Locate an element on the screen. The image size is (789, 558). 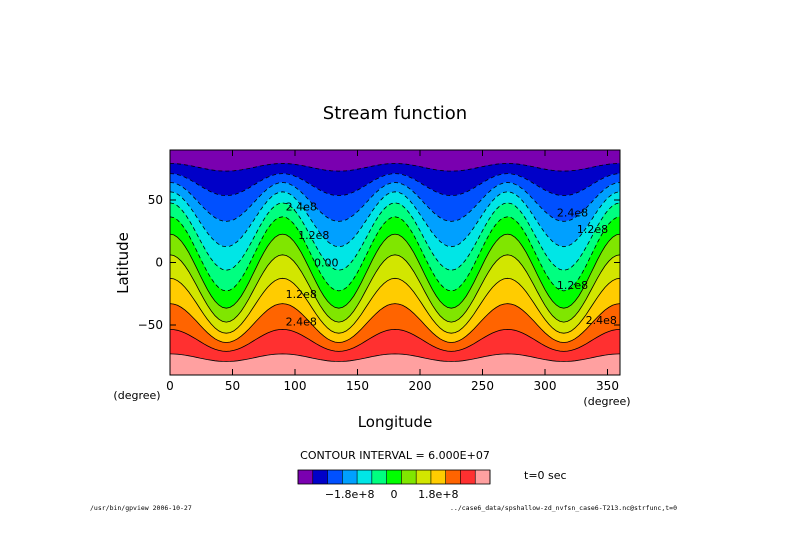
contour-label: 0.00 is located at coordinates (326, 263).